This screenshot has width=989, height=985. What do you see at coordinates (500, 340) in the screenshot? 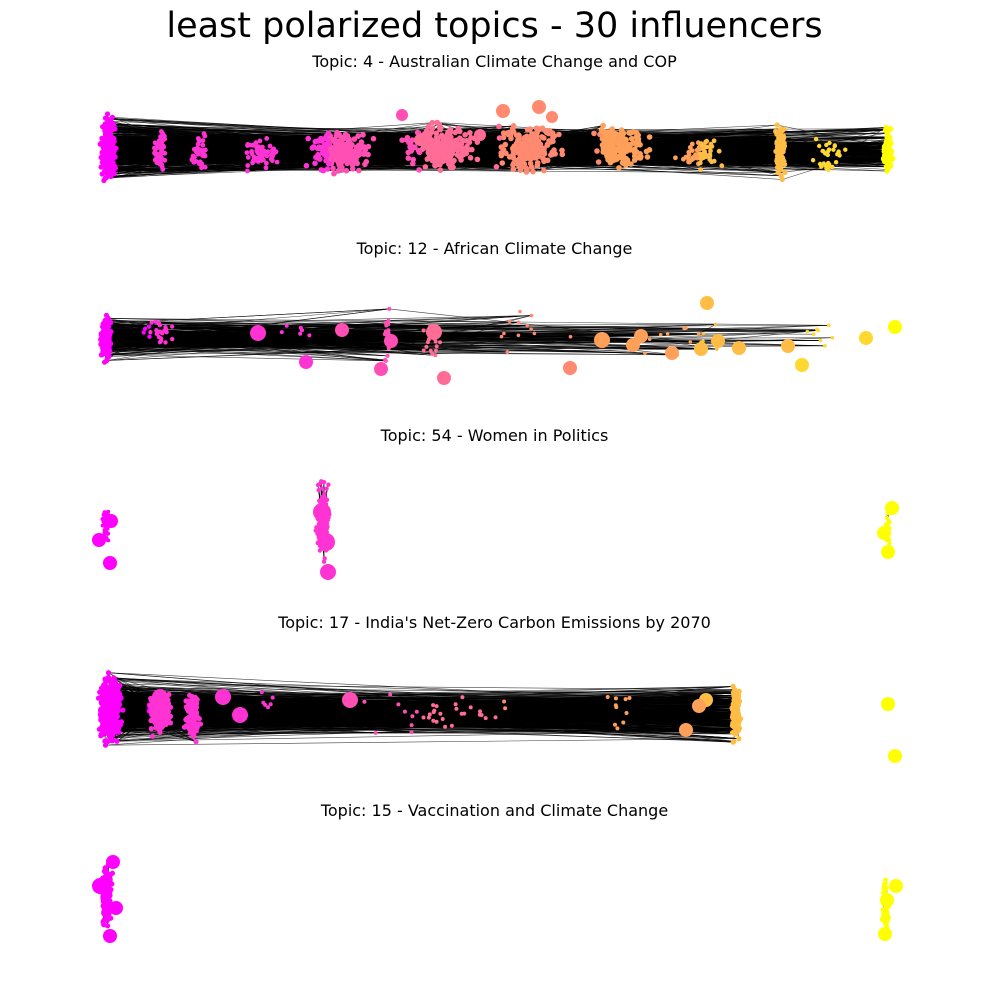
I see `network-graph` at bounding box center [500, 340].